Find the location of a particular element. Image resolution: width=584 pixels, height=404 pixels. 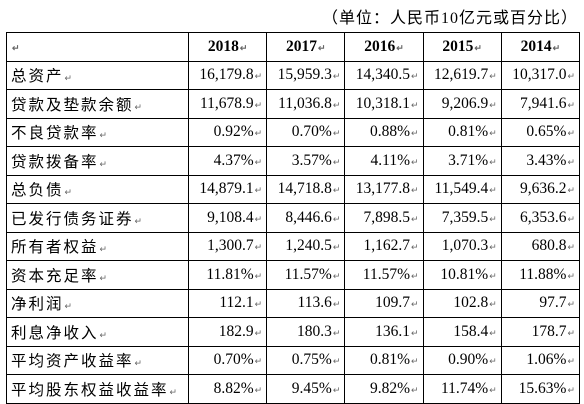

cell-value: 178.7 is located at coordinates (540, 332).